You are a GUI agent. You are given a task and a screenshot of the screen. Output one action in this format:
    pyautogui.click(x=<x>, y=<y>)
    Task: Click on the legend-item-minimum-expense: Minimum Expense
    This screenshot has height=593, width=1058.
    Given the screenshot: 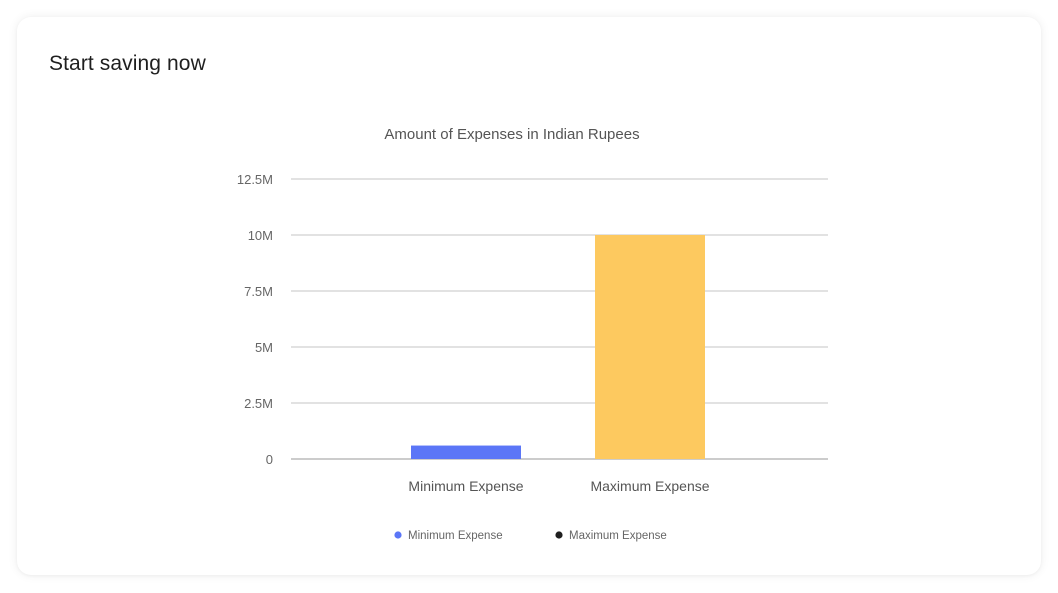 What is the action you would take?
    pyautogui.click(x=448, y=536)
    